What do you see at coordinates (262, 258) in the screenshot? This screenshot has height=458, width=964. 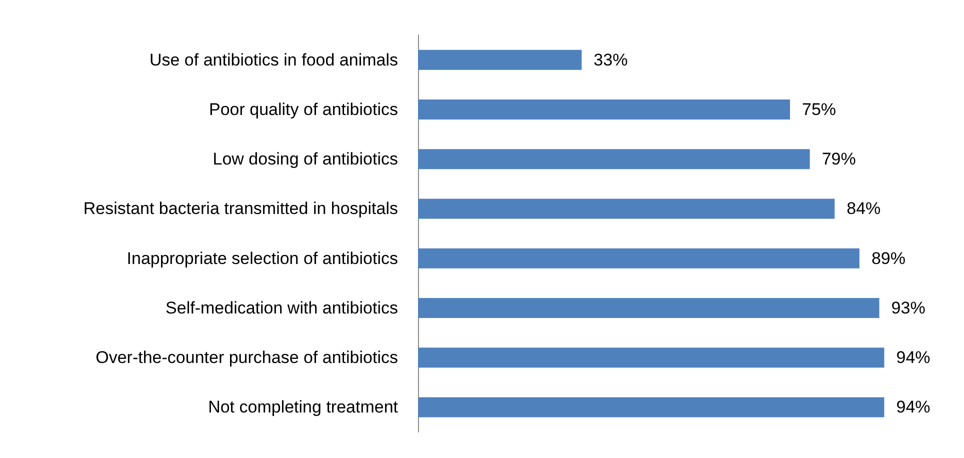 I see `y-tick-label: Inappropriate selection of antibiotics` at bounding box center [262, 258].